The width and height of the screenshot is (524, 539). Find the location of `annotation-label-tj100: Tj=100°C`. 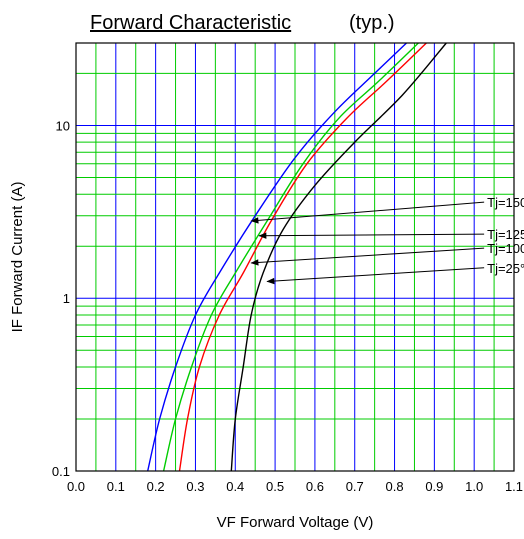

annotation-label-tj100: Tj=100°C is located at coordinates (505, 248).